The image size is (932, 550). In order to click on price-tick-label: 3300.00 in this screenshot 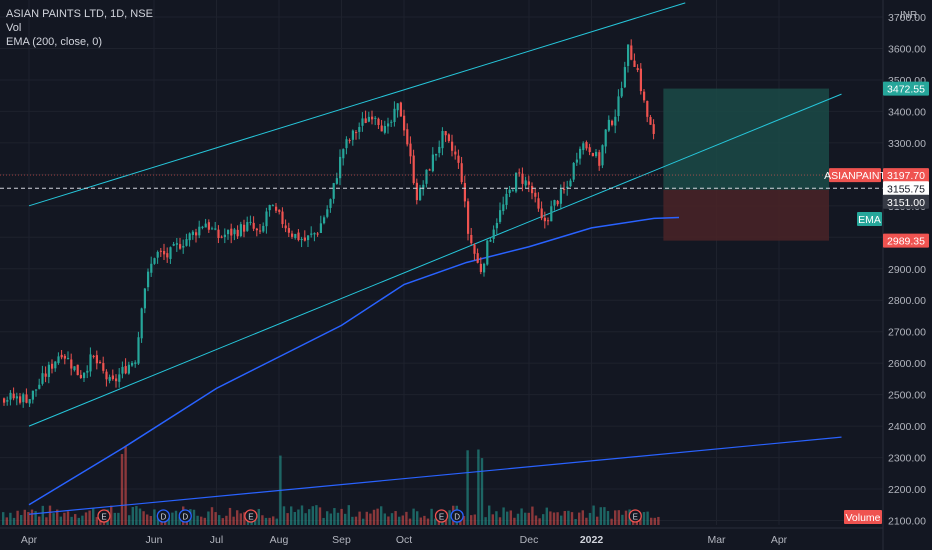, I will do `click(907, 144)`.